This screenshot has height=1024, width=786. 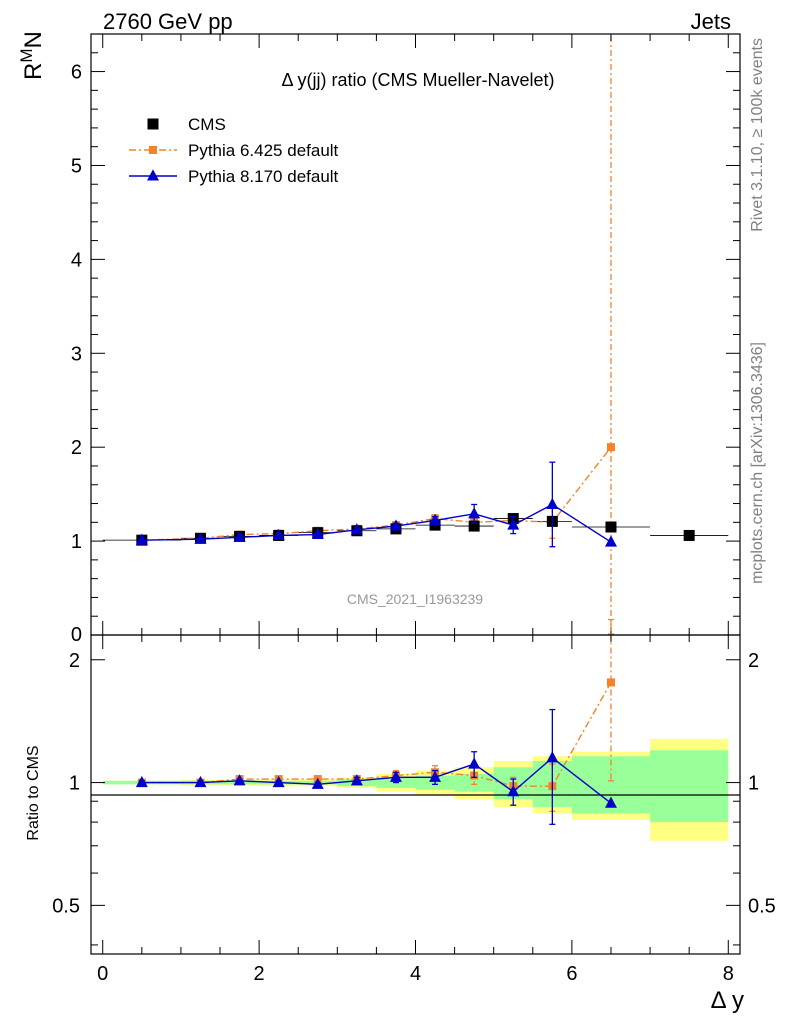 What do you see at coordinates (76, 542) in the screenshot?
I see `y-tick-label: 1` at bounding box center [76, 542].